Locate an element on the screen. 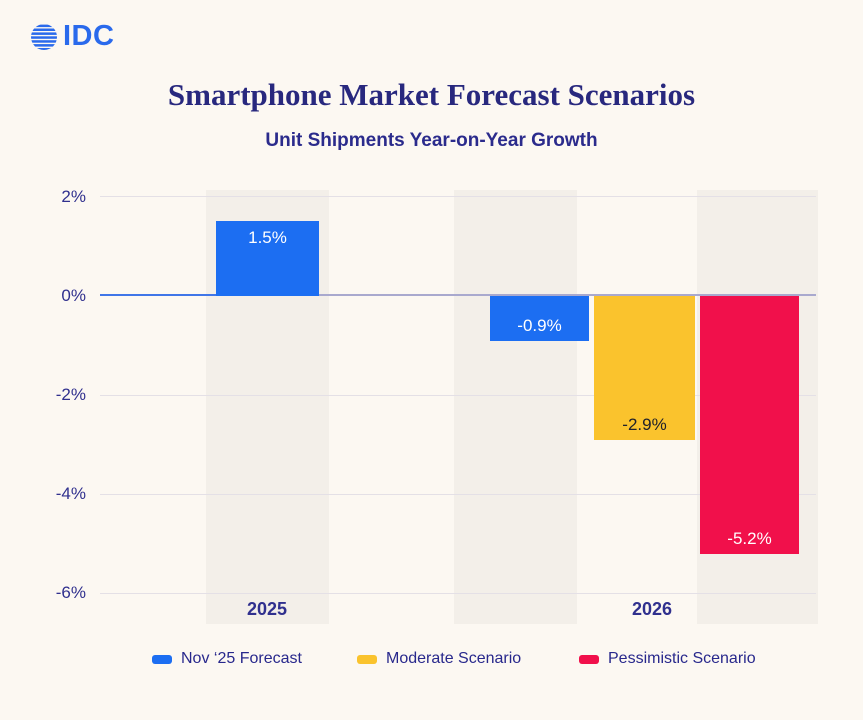 The image size is (863, 720). bar-2026-pessimistic-scenario: -5.2% is located at coordinates (749, 425).